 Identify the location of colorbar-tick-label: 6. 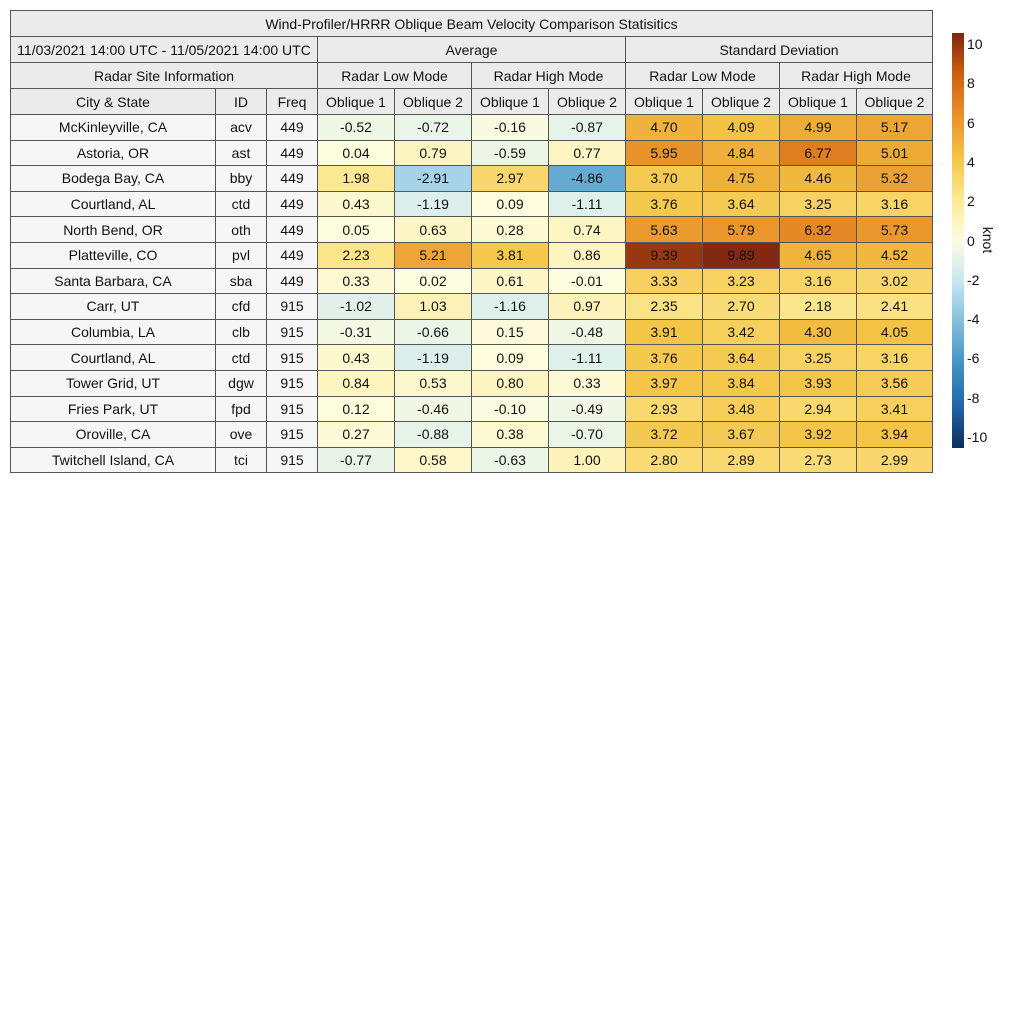
(971, 122).